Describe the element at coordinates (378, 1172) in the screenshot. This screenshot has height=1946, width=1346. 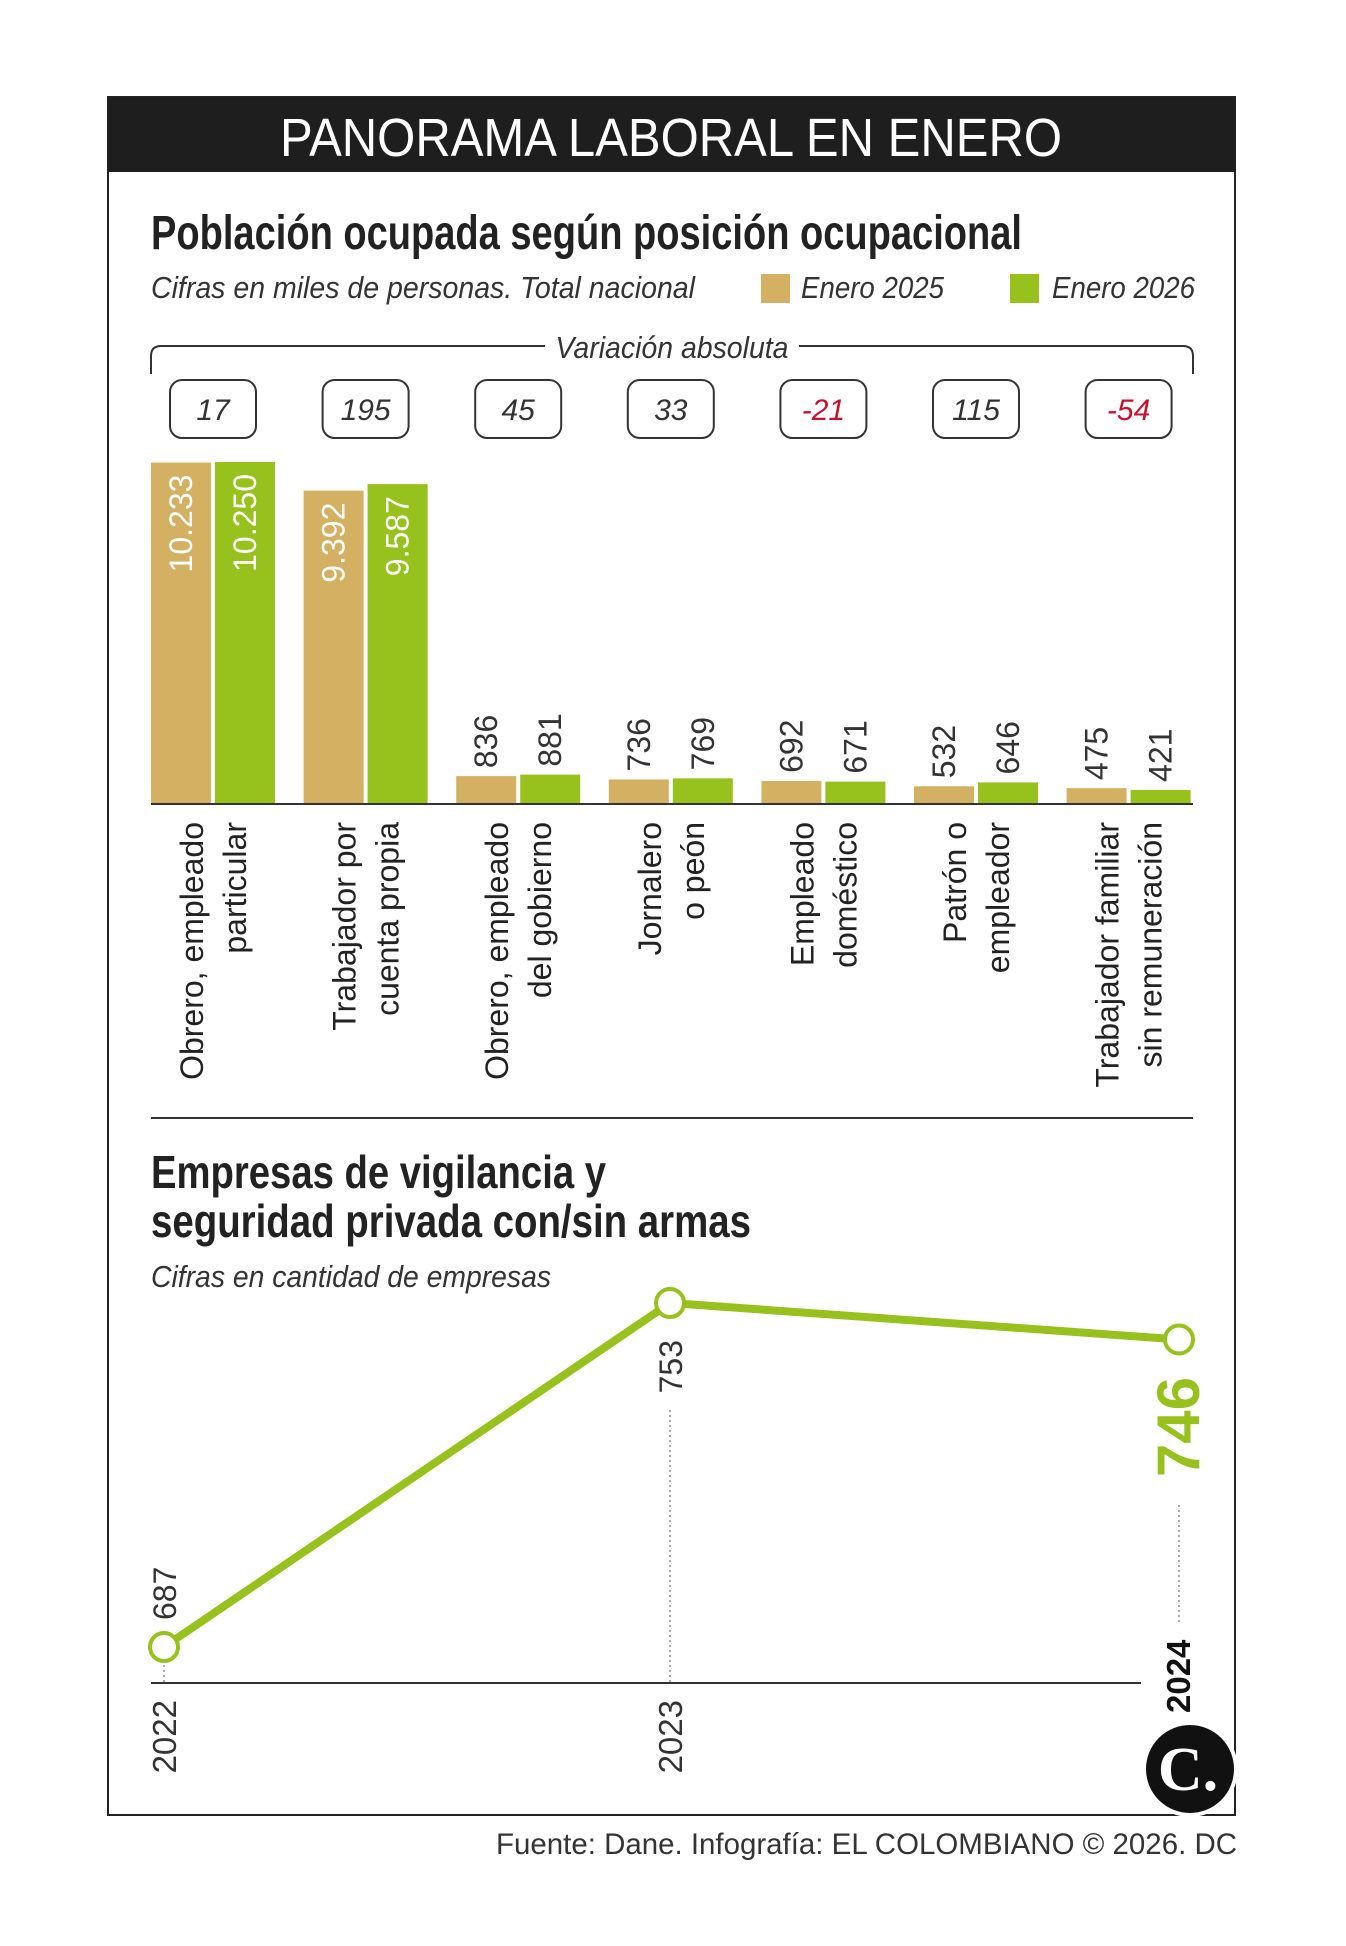
I see `chart2-title-line1: Empresas de vigilancia y` at that location.